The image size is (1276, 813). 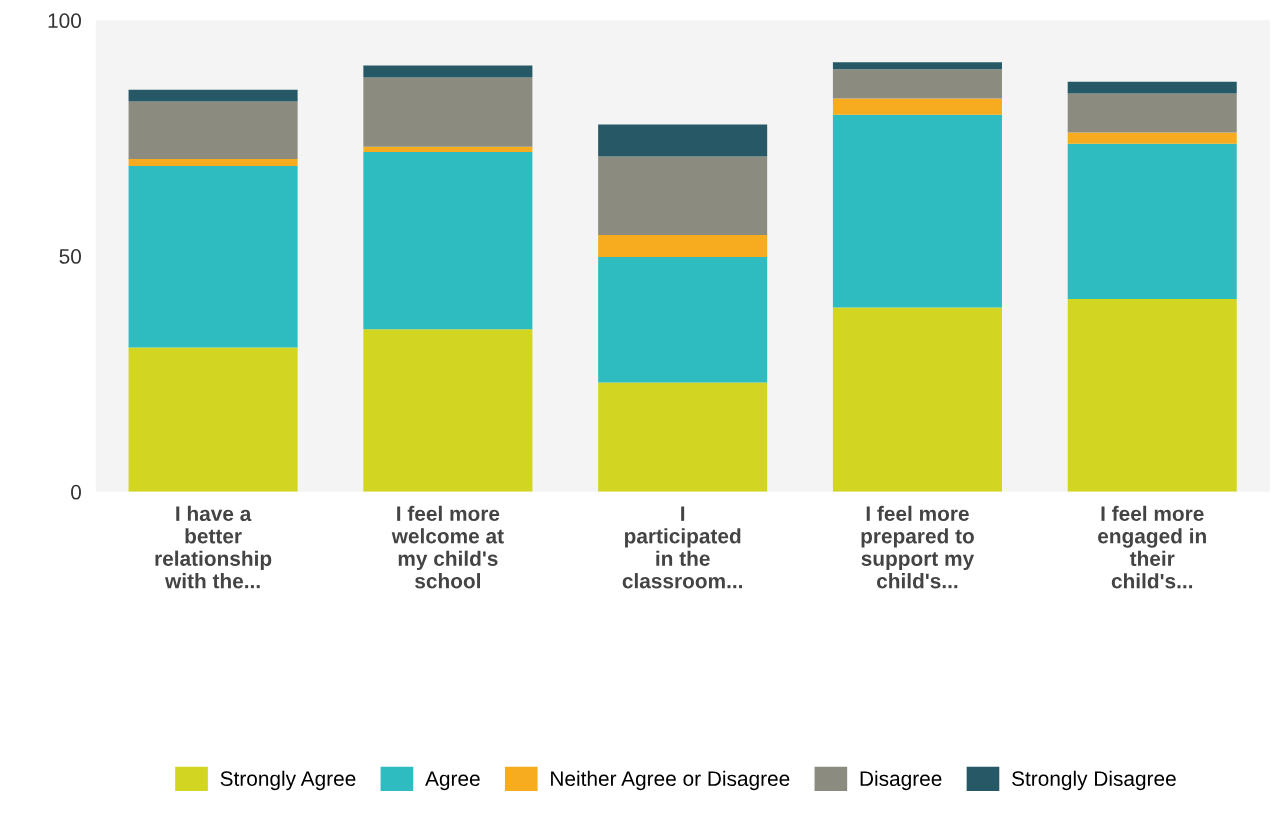 I want to click on y-tick-label: 50, so click(x=70, y=256).